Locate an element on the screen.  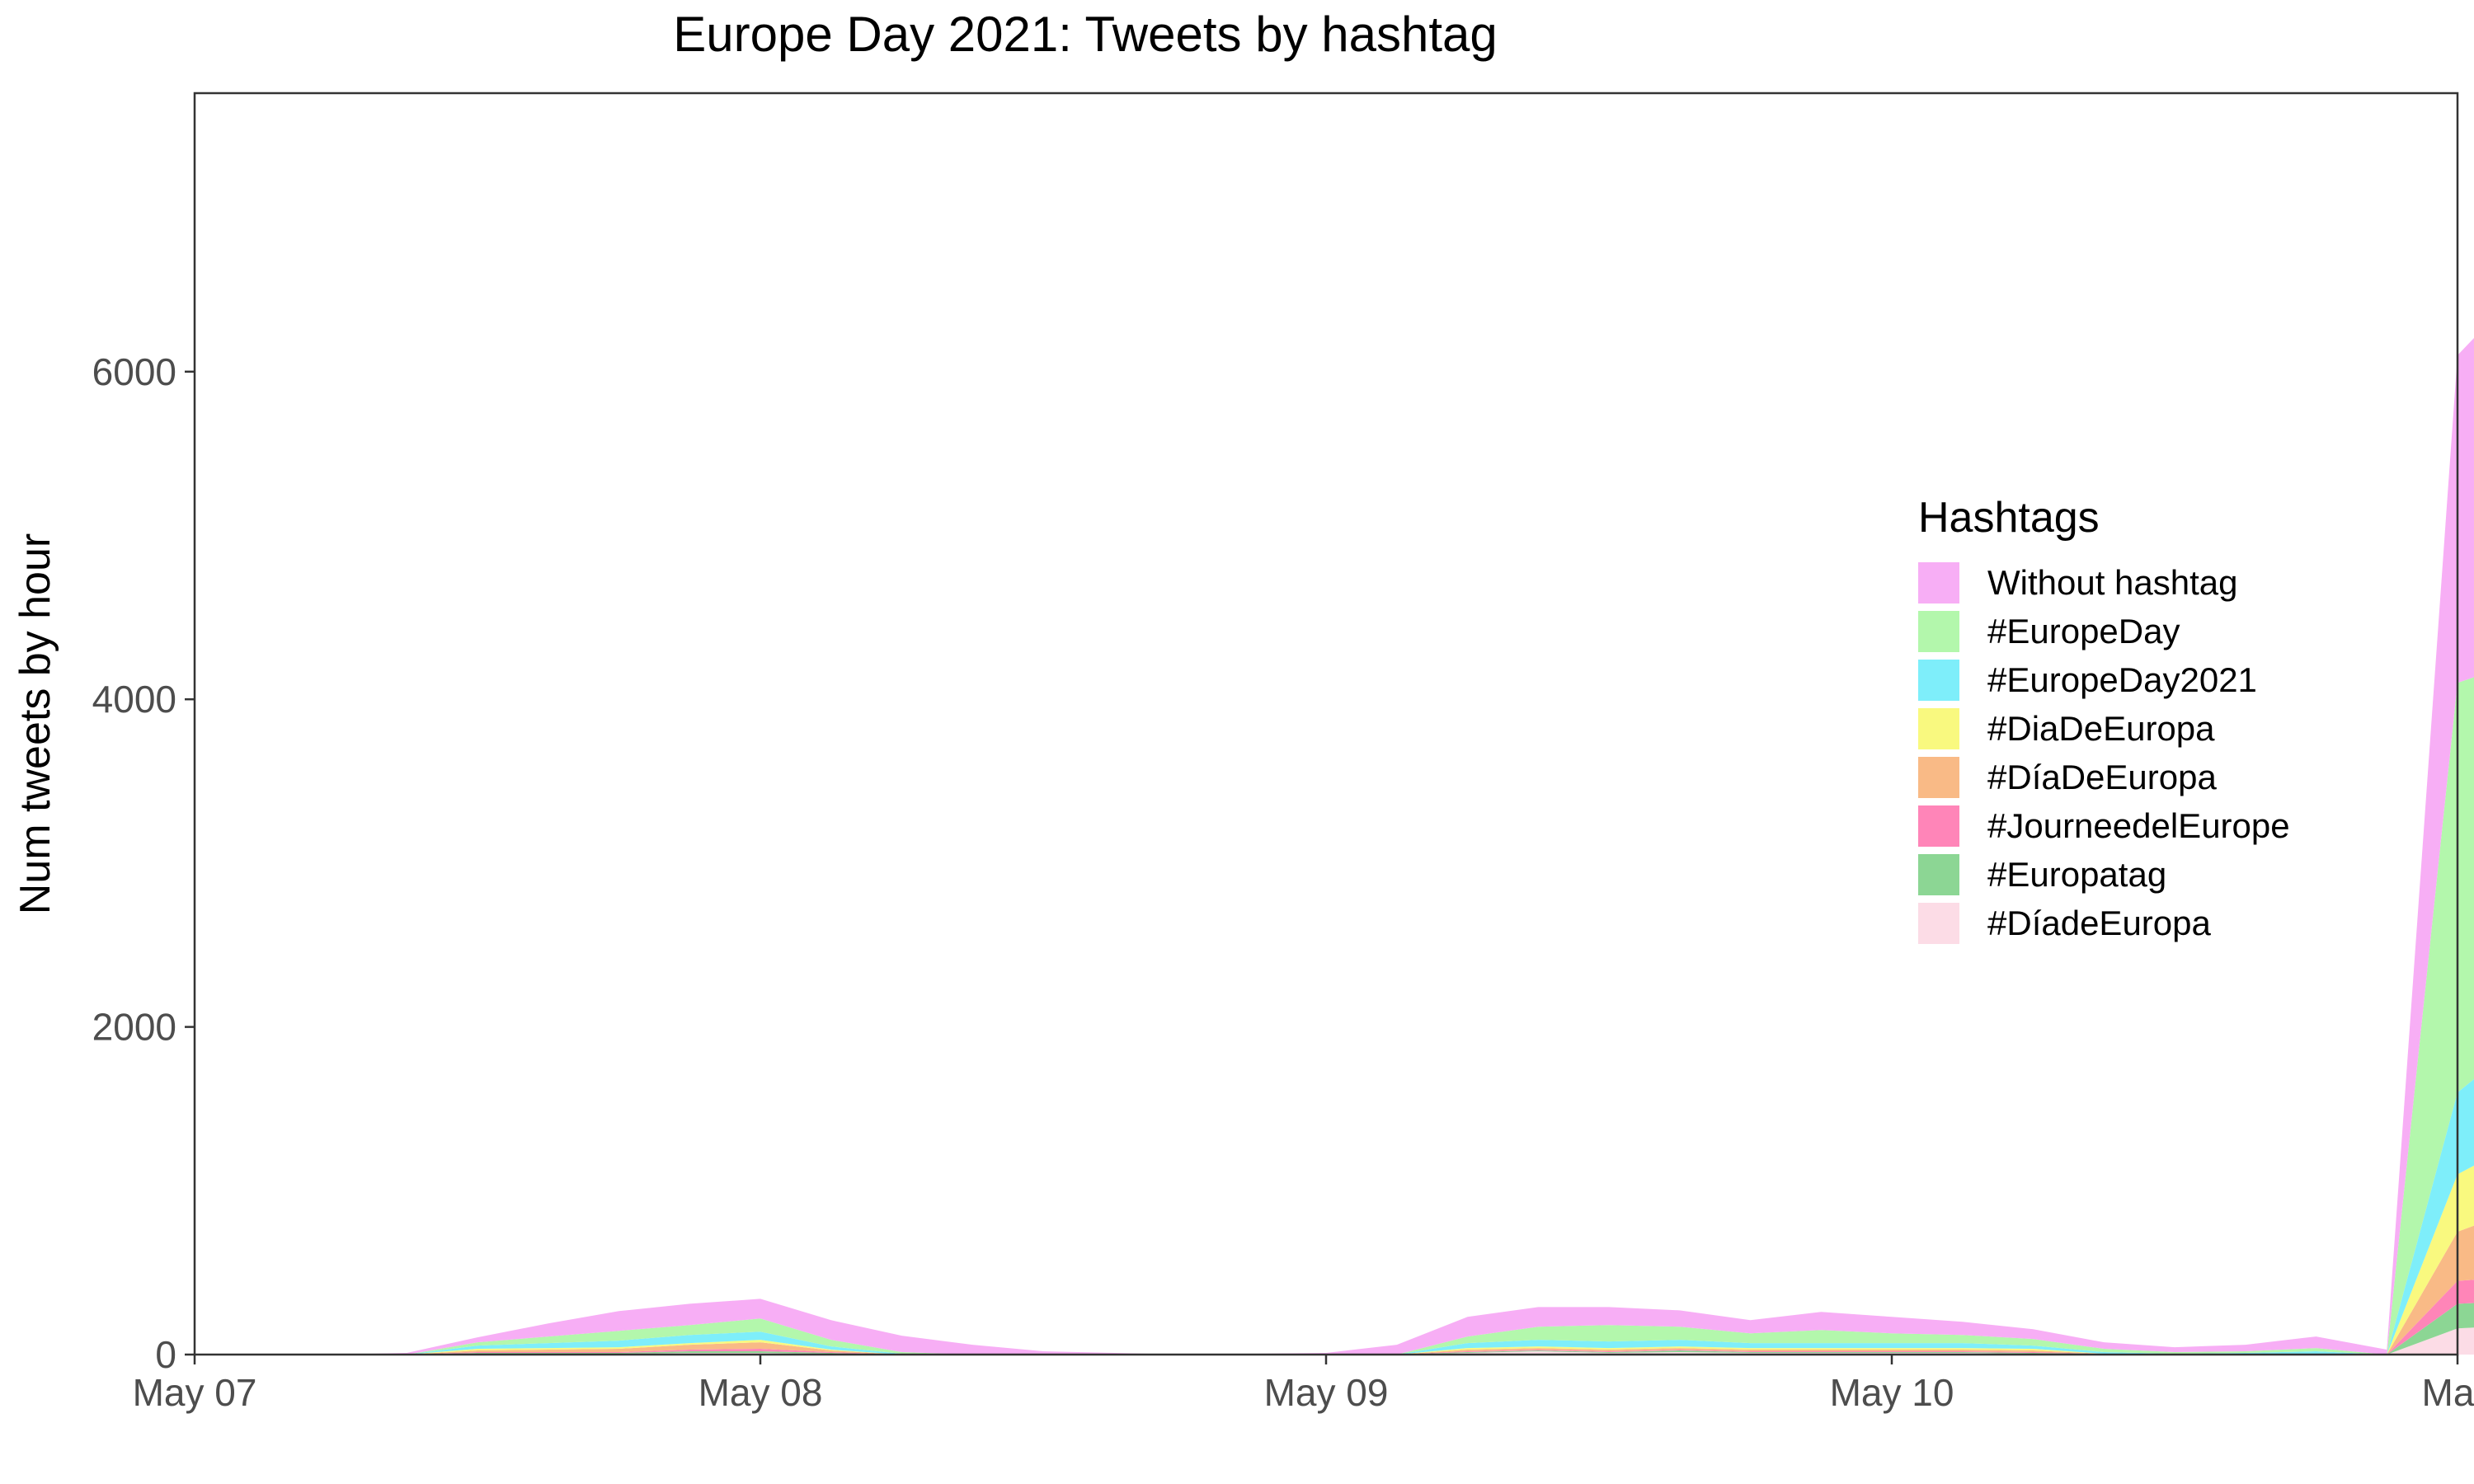
legend-label: #DiaDeEuropa is located at coordinates (2101, 728).